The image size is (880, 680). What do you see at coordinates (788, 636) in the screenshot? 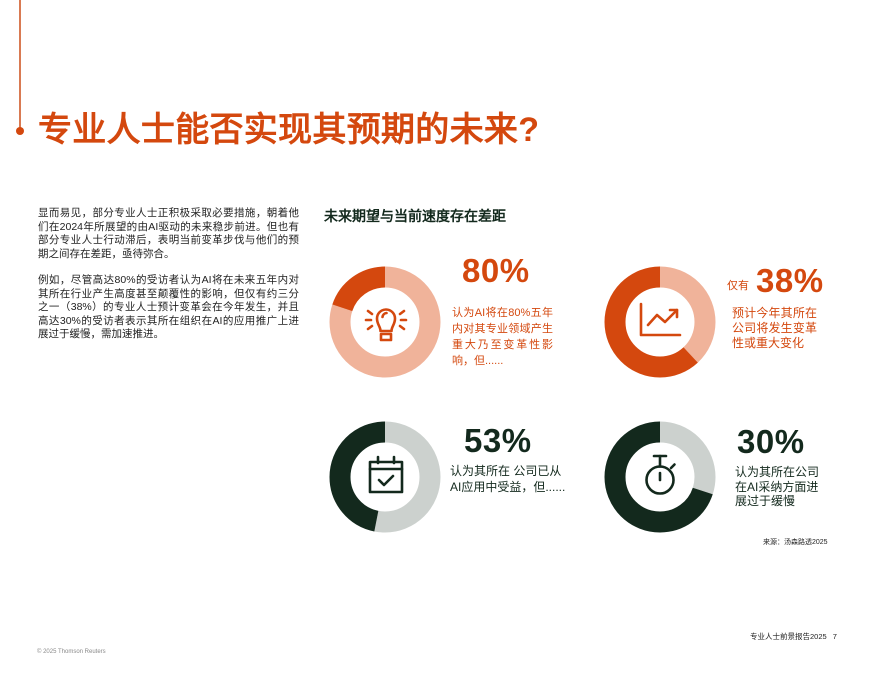
I see `report-name: 专业人士前景报告2025` at bounding box center [788, 636].